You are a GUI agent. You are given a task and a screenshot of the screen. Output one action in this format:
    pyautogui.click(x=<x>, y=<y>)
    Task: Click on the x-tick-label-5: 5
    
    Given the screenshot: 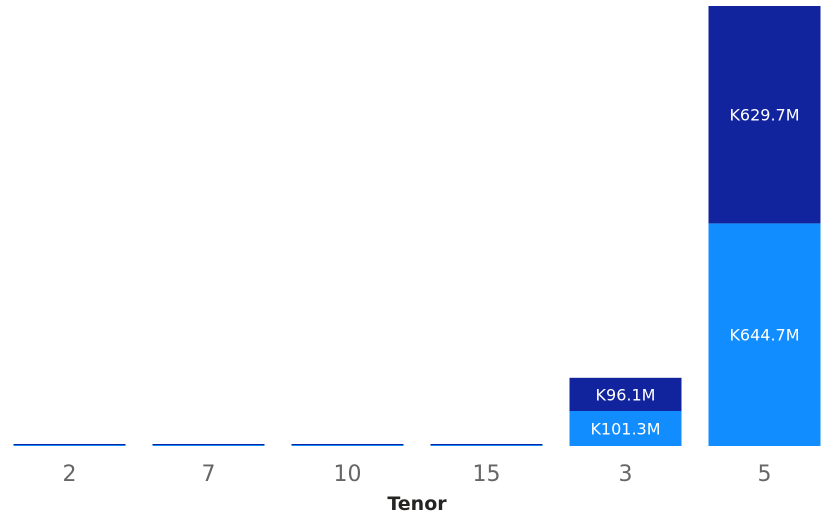 What is the action you would take?
    pyautogui.click(x=765, y=474)
    